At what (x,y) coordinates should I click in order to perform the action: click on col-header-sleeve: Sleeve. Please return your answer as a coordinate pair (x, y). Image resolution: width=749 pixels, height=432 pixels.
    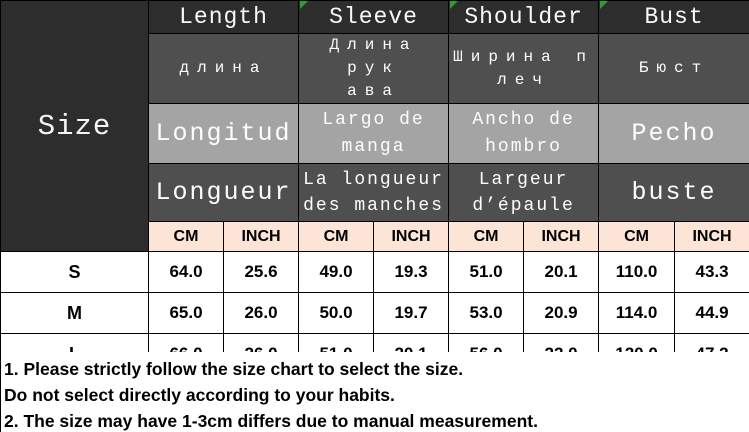
    Looking at the image, I should click on (374, 17).